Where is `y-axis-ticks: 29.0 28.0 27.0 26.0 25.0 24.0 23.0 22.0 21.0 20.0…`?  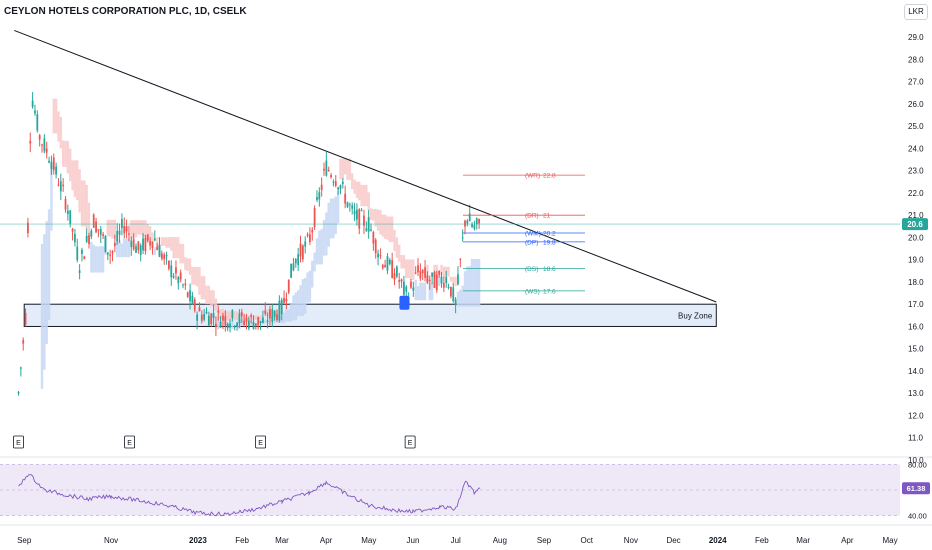
y-axis-ticks: 29.0 28.0 27.0 26.0 25.0 24.0 23.0 22.0 21.0 20.0… is located at coordinates (916, 249).